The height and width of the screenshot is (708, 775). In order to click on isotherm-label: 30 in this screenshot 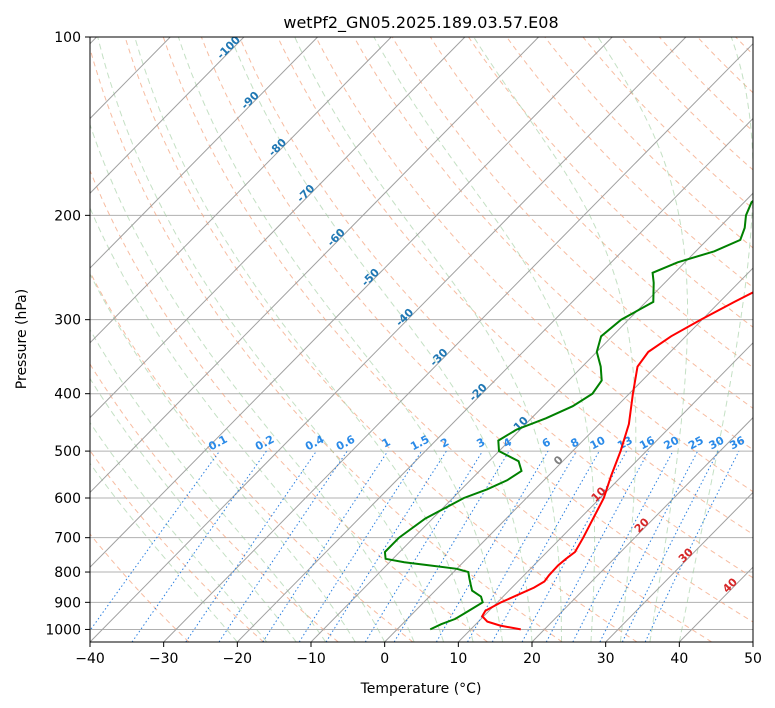, I will do `click(686, 555)`.